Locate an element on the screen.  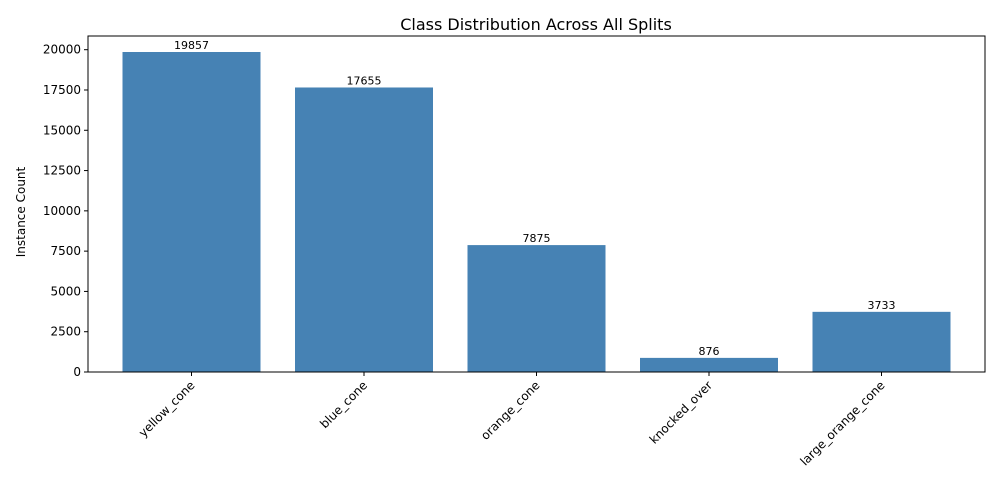
bar-large_orange_cone is located at coordinates (881, 341).